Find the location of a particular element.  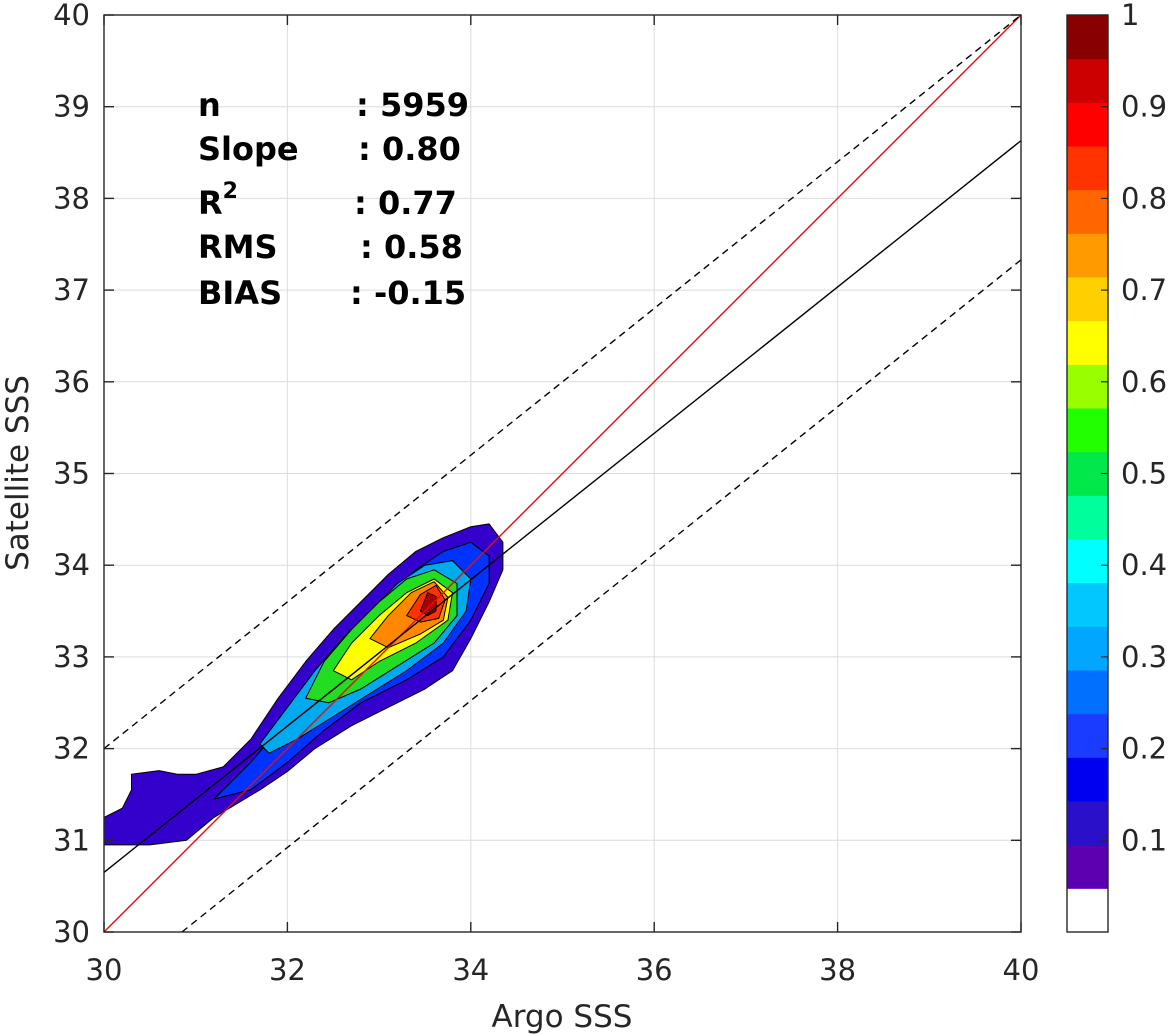

x-tick-label: 38 is located at coordinates (837, 970).